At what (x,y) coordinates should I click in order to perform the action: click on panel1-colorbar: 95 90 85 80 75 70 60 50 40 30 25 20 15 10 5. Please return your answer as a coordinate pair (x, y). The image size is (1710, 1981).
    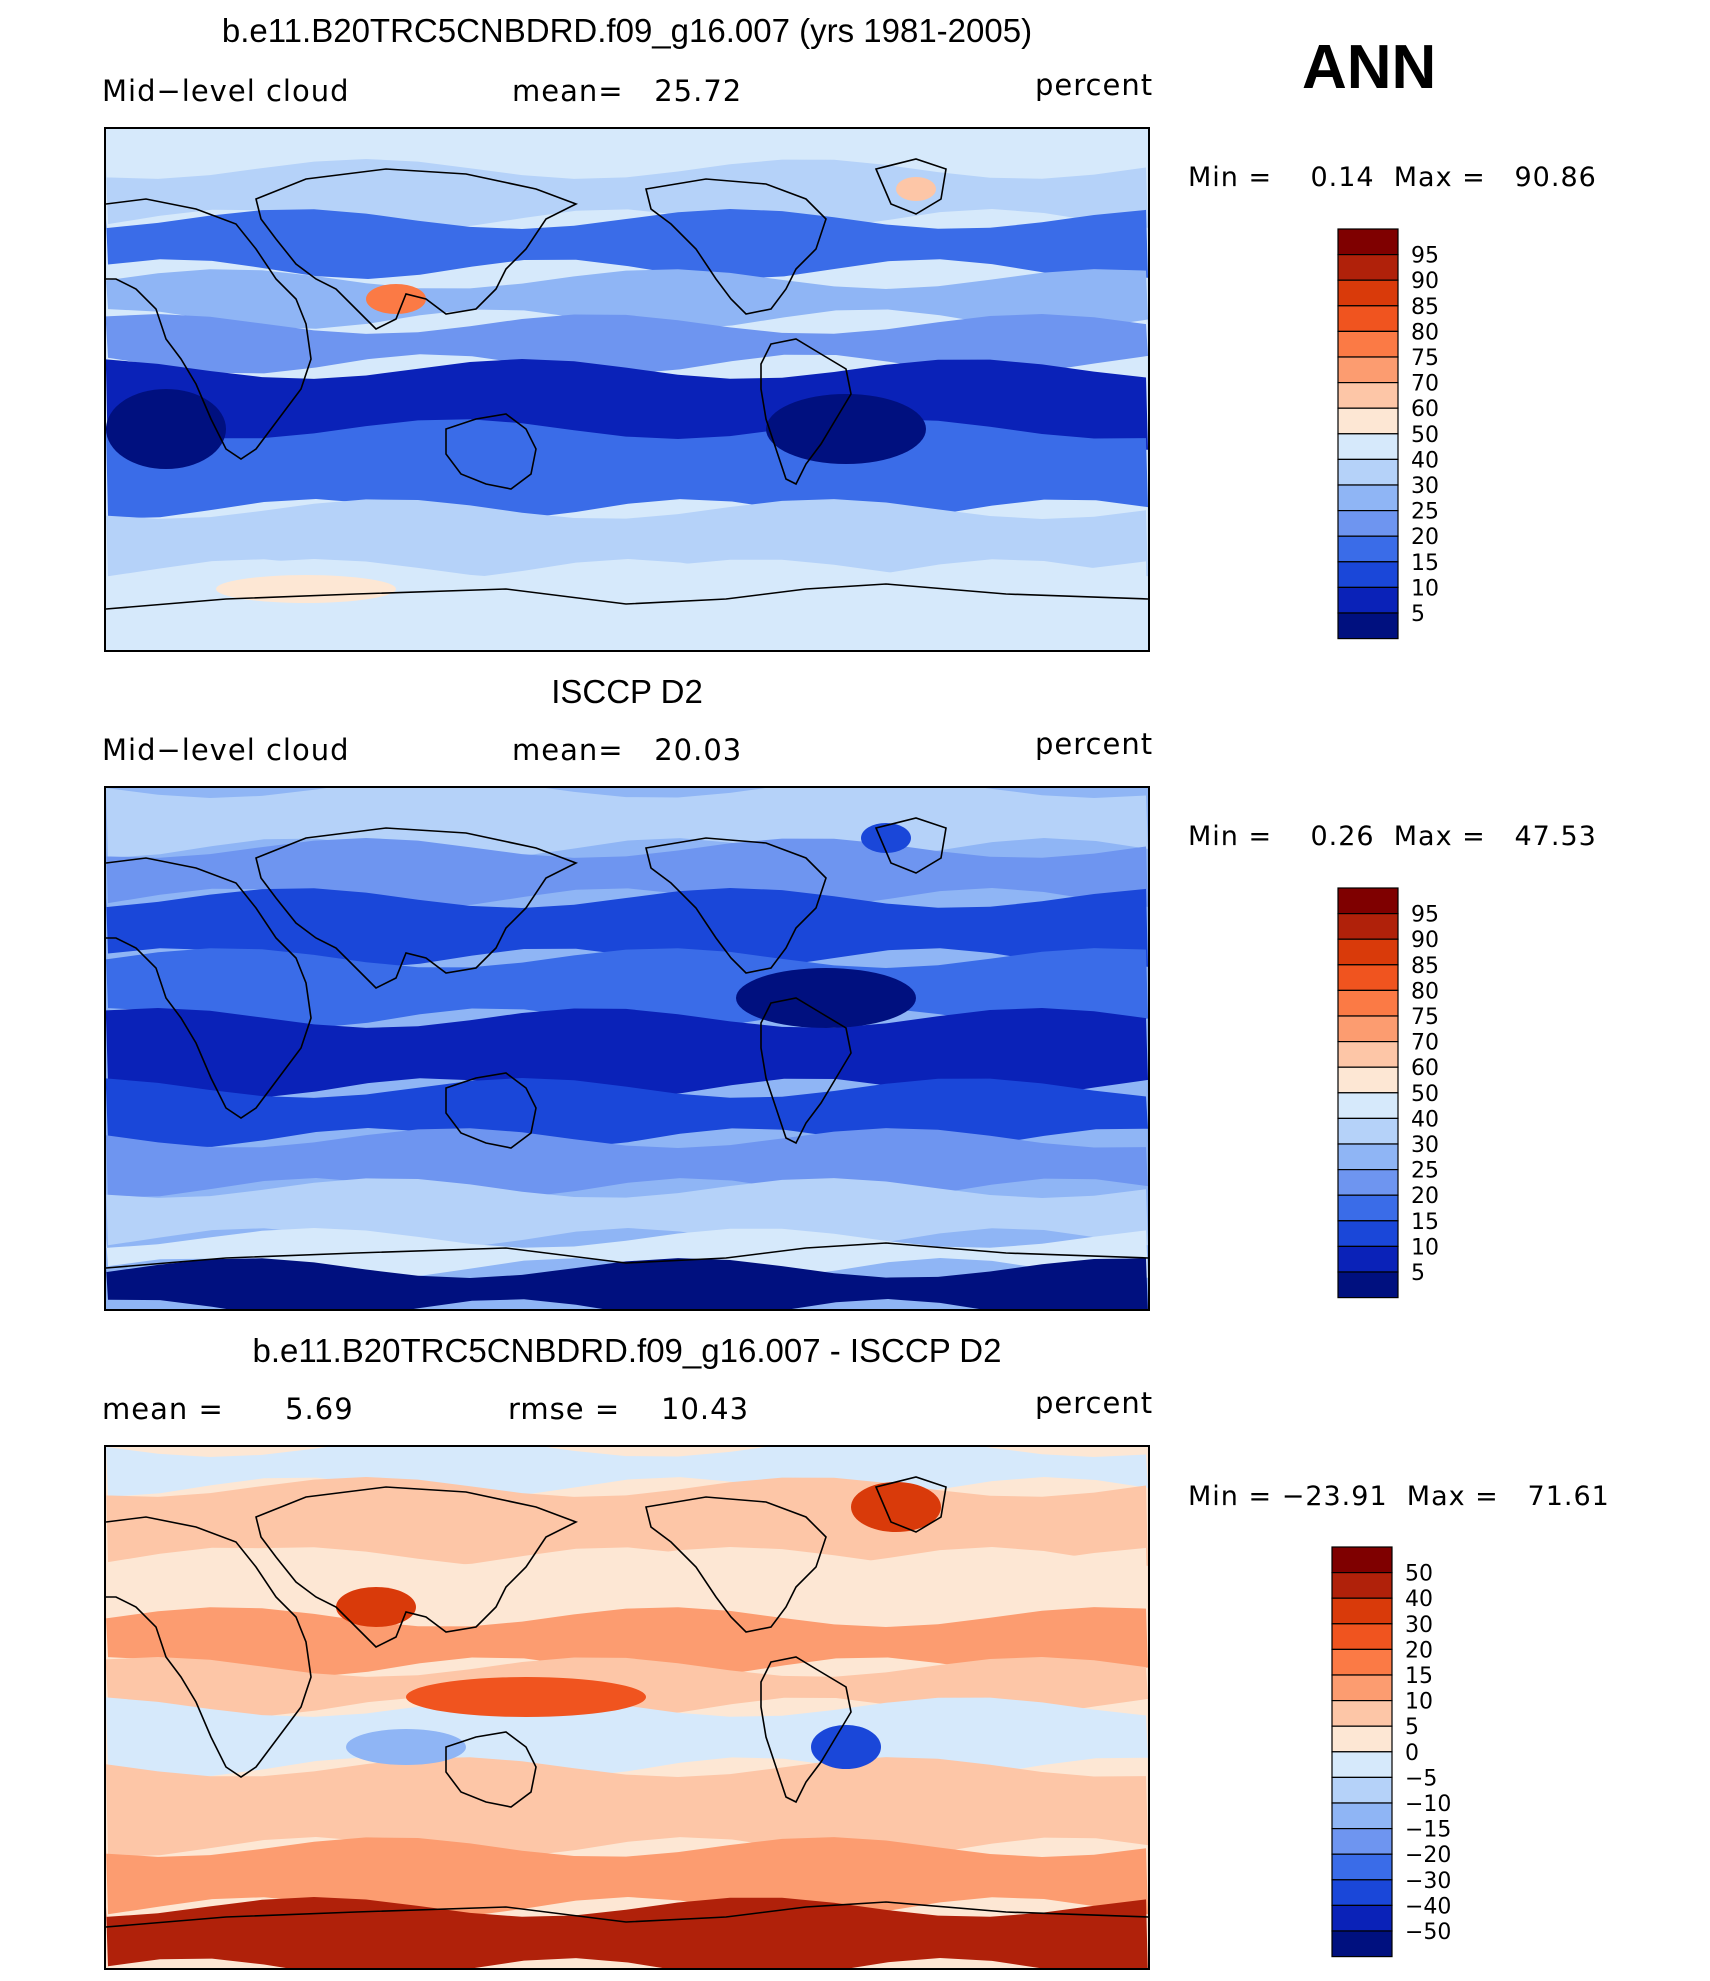
    Looking at the image, I should click on (1422, 437).